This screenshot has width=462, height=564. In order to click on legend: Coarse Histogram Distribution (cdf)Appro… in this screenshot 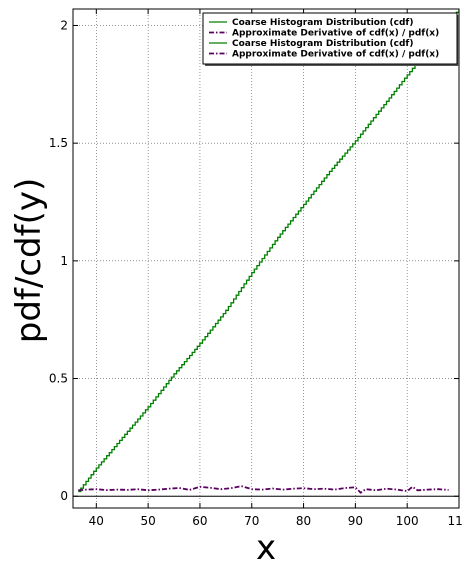, I will do `click(330, 39)`.